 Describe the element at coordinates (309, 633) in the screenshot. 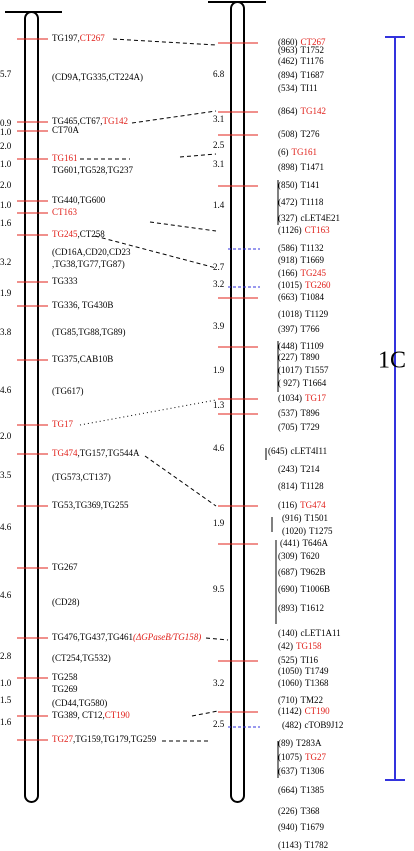

I see `marker-label: (140) cLET1A11` at that location.